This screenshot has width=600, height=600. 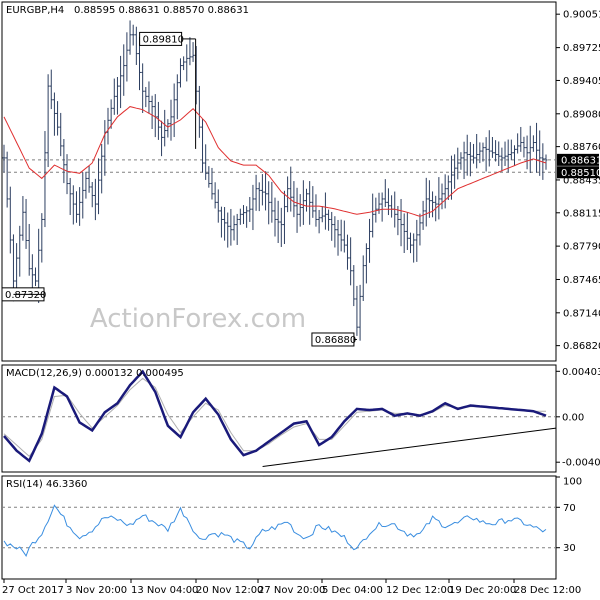 What do you see at coordinates (95, 373) in the screenshot?
I see `macd-title: MACD(12,26,9) 0.000132 0.000495` at bounding box center [95, 373].